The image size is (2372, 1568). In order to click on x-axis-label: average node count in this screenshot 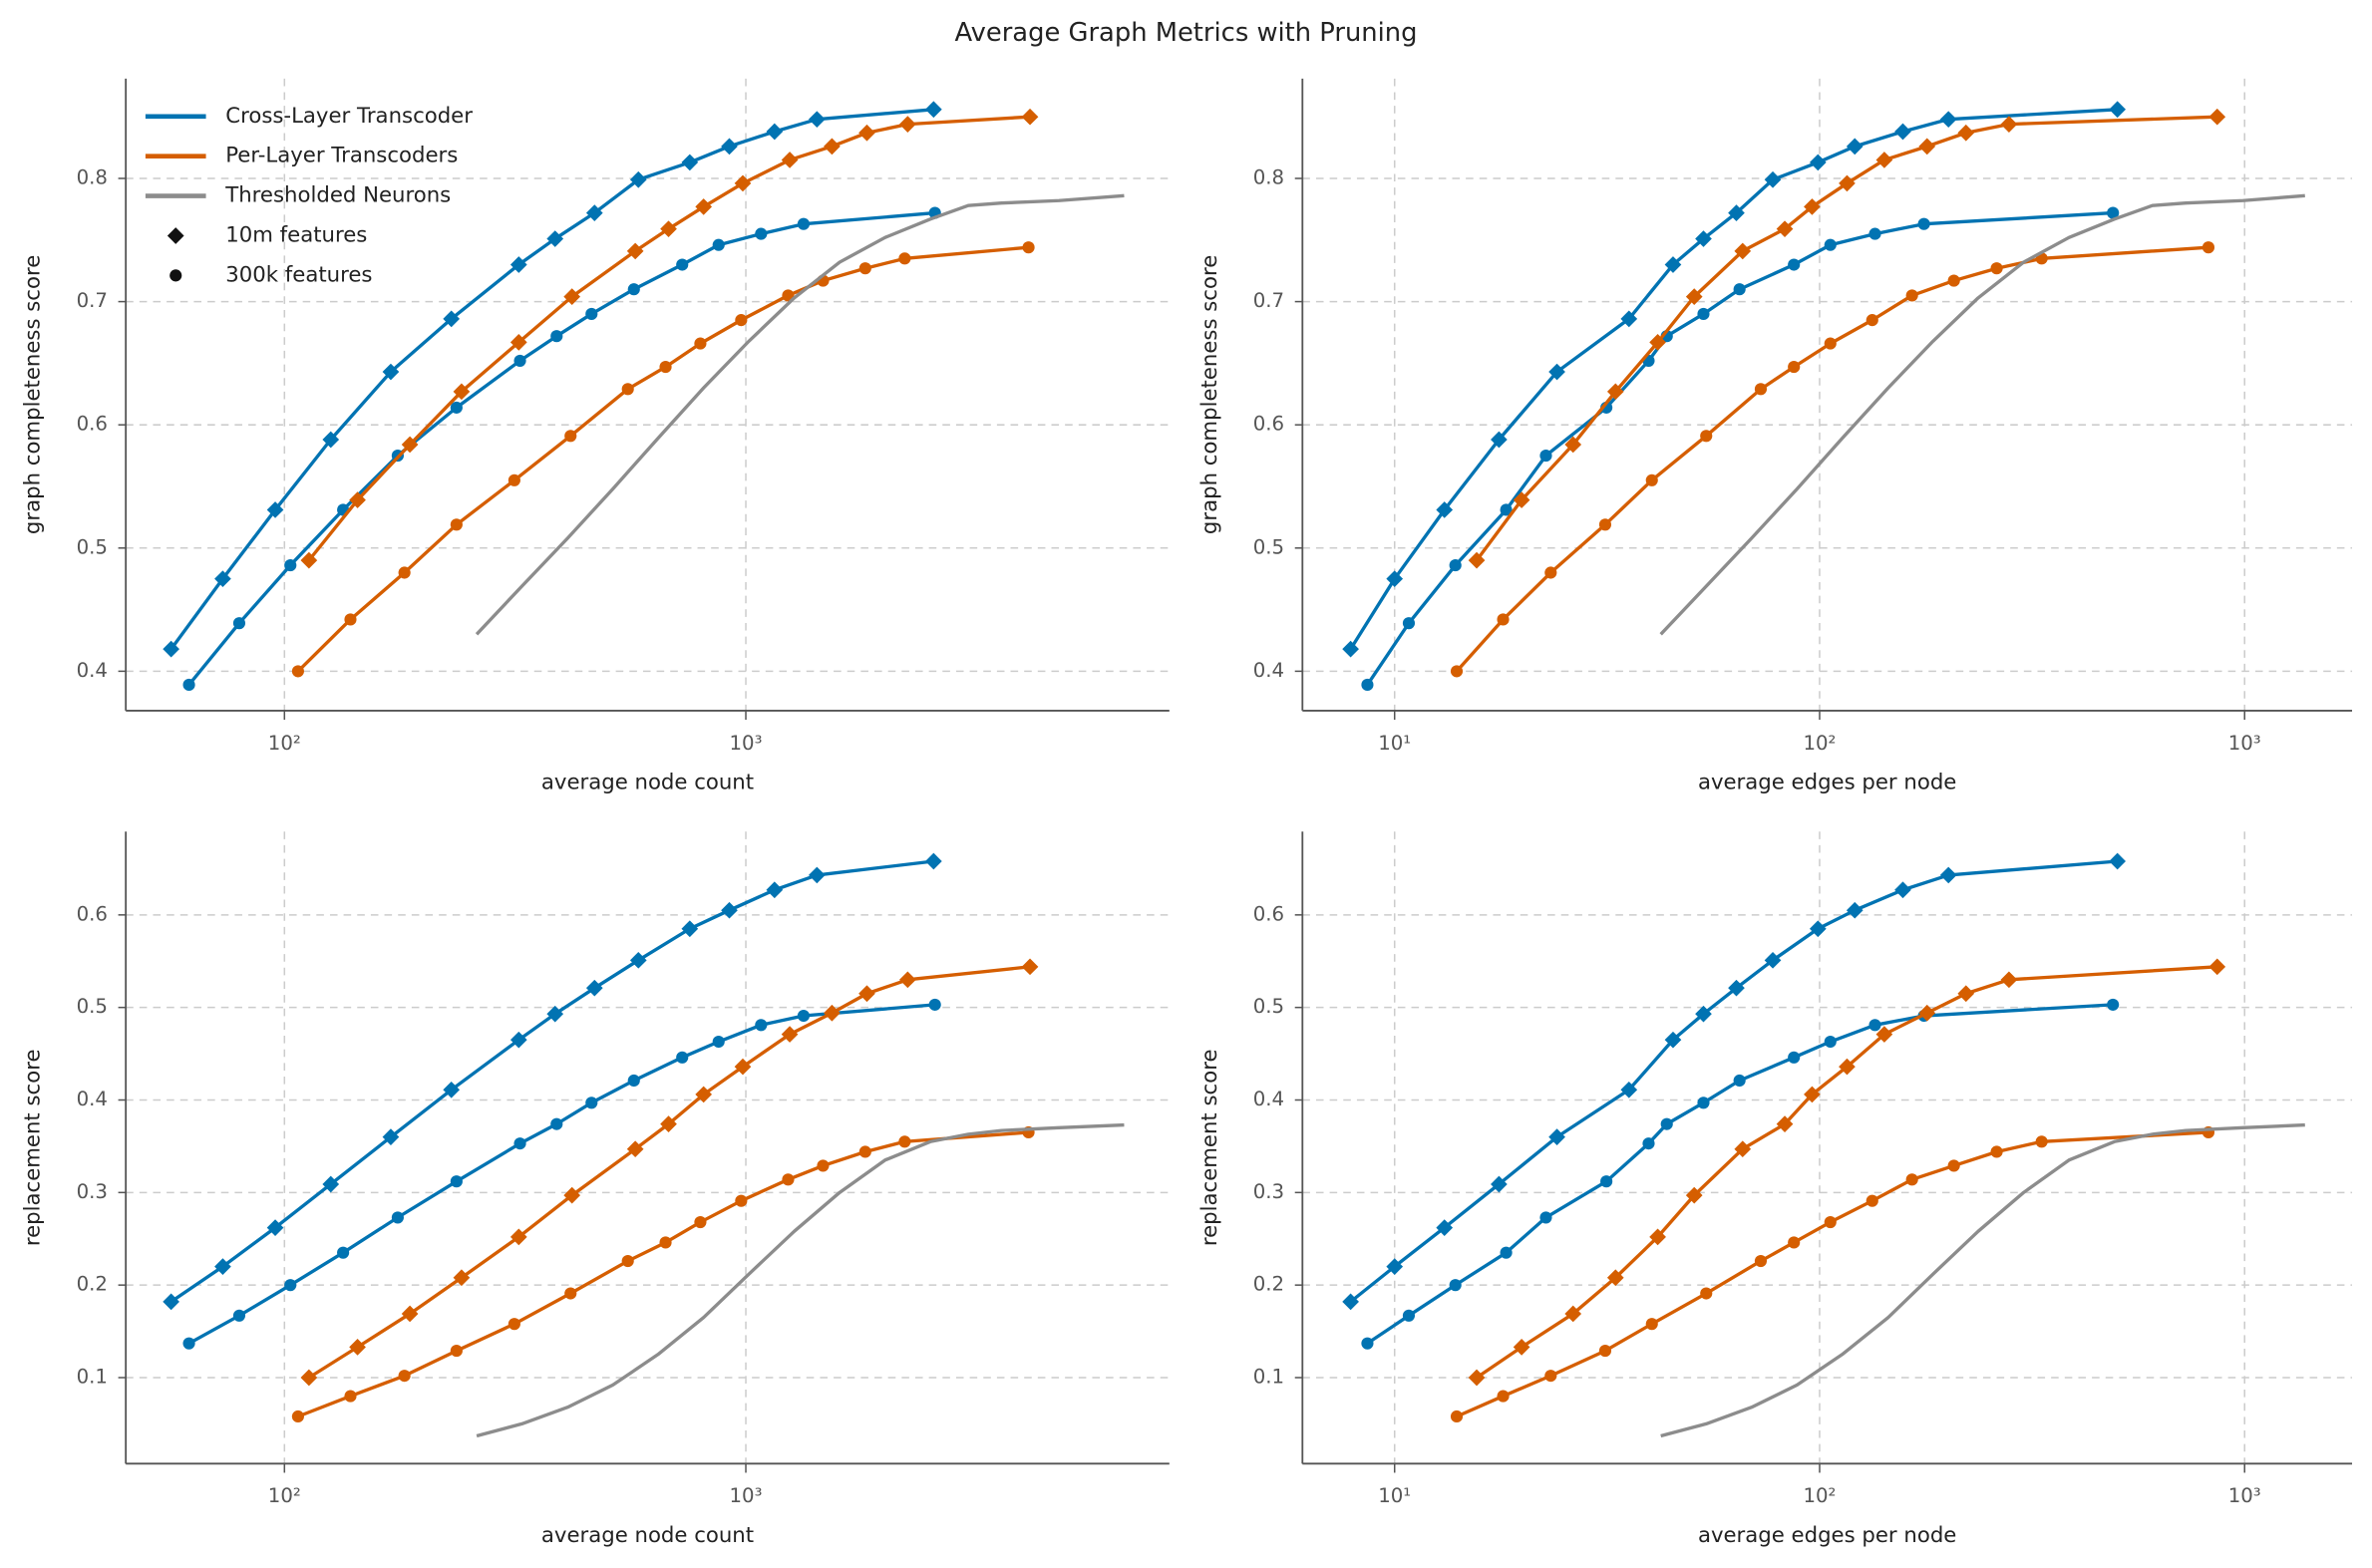, I will do `click(647, 783)`.